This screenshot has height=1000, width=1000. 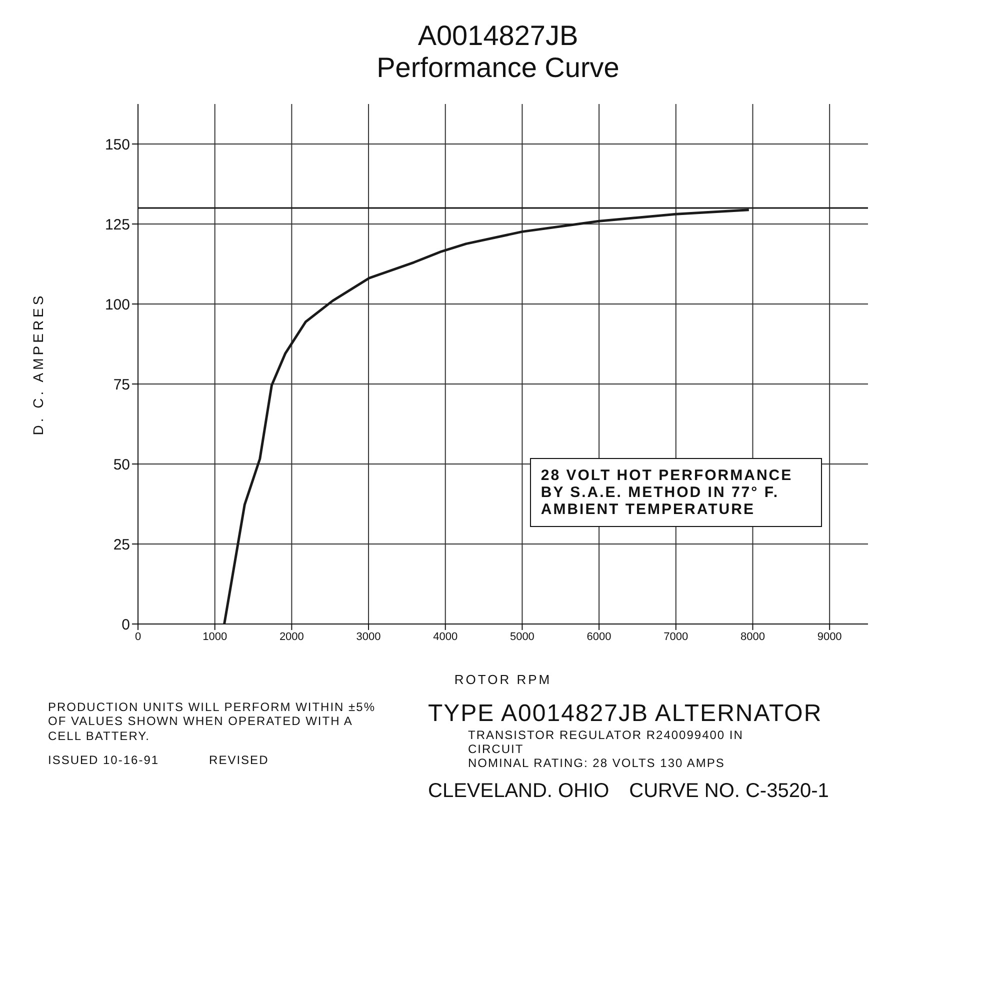 I want to click on y-axis-title: D. C. AMPERES, so click(x=38, y=364).